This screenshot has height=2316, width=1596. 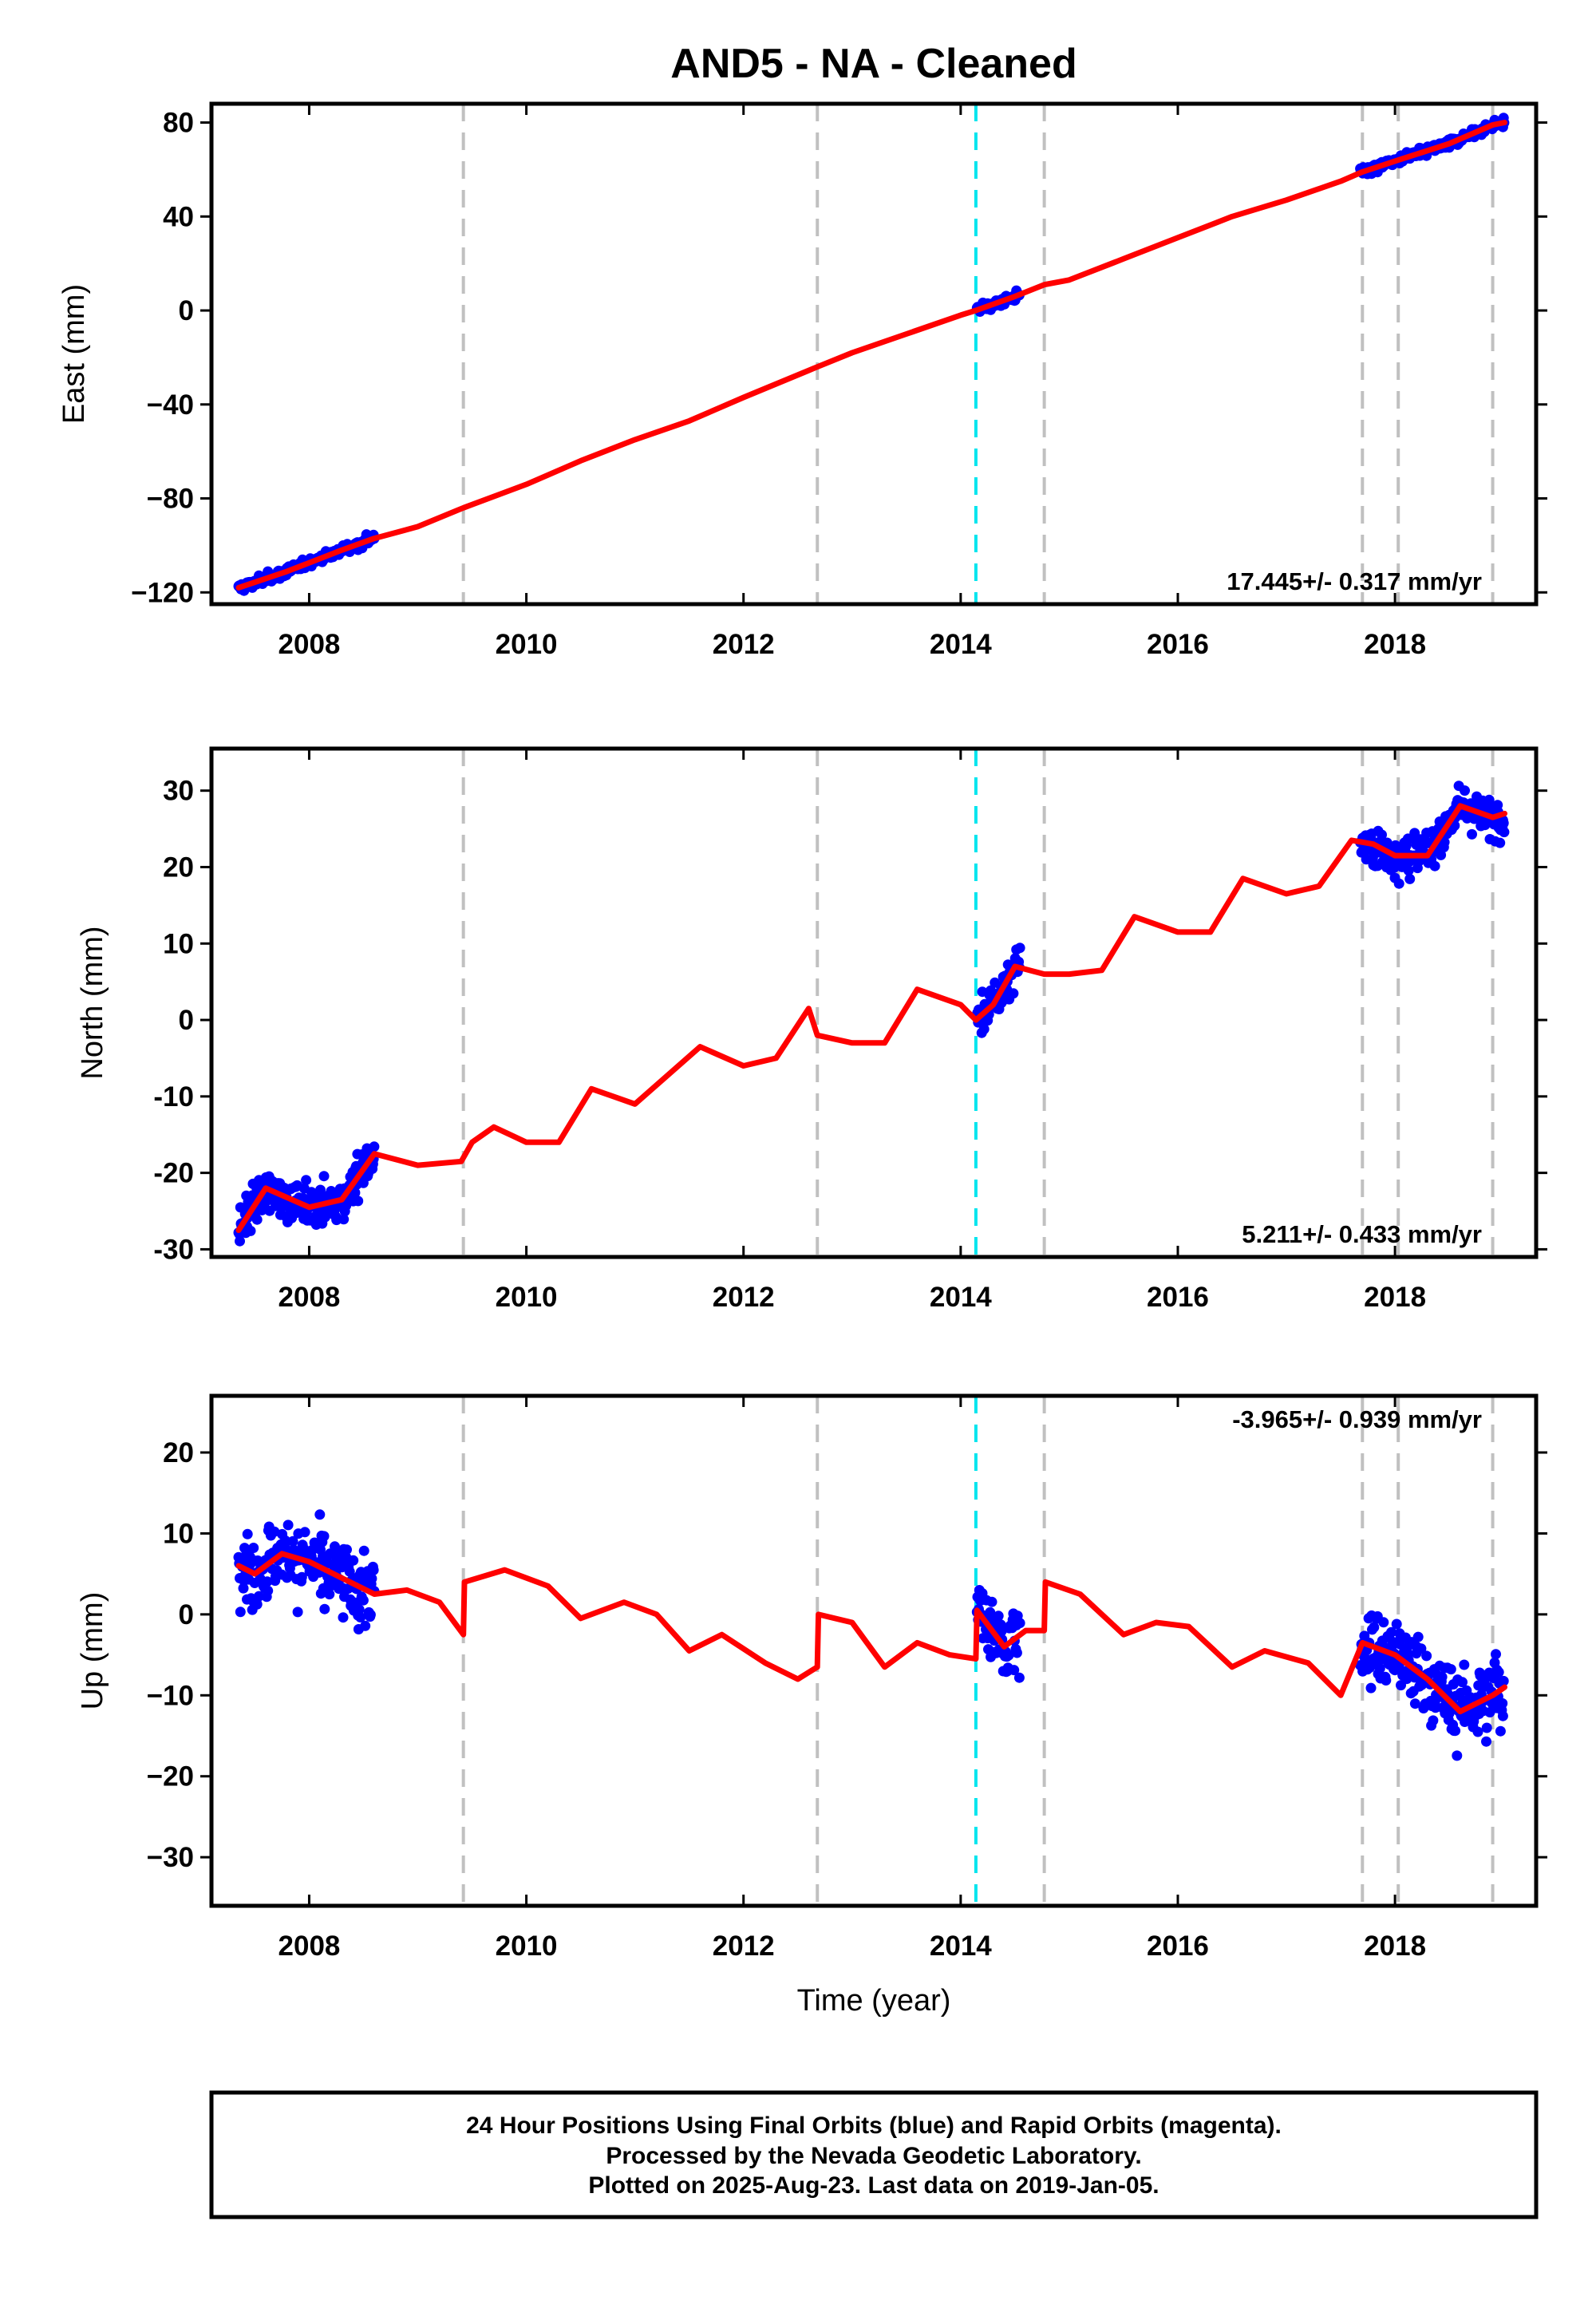 I want to click on north-model-curve, so click(x=871, y=1018).